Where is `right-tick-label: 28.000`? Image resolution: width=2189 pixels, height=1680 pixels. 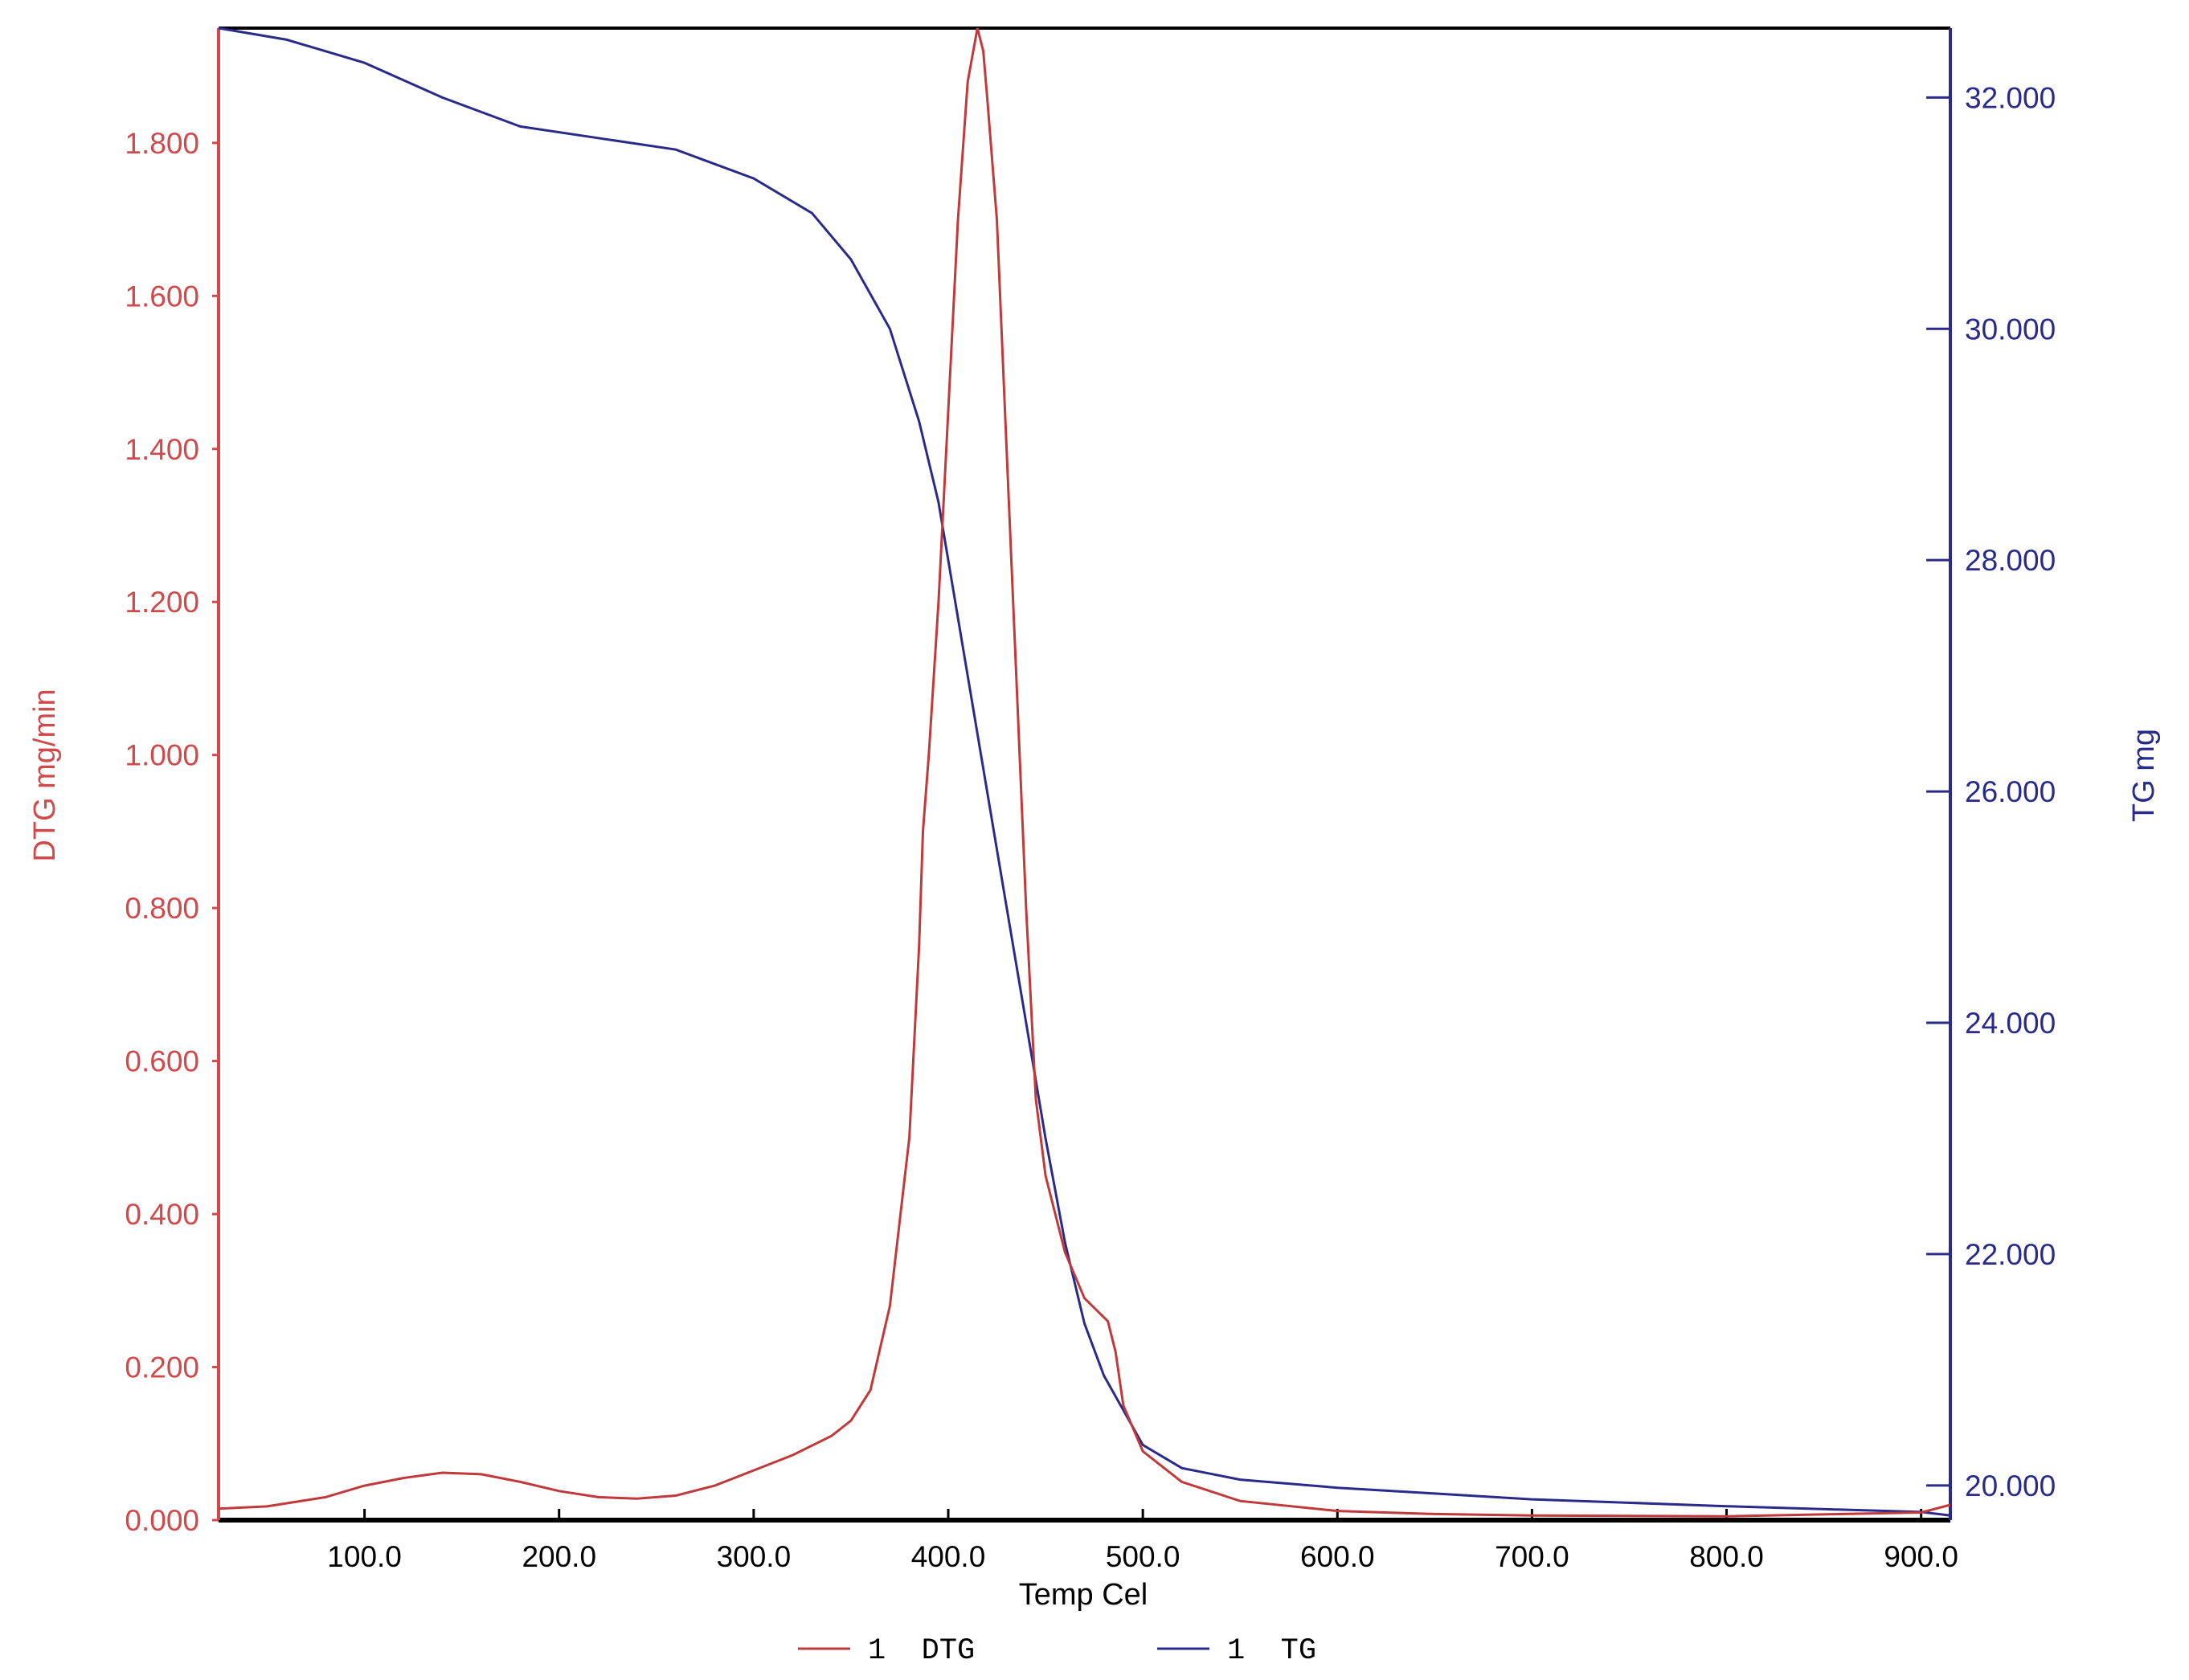 right-tick-label: 28.000 is located at coordinates (2010, 560).